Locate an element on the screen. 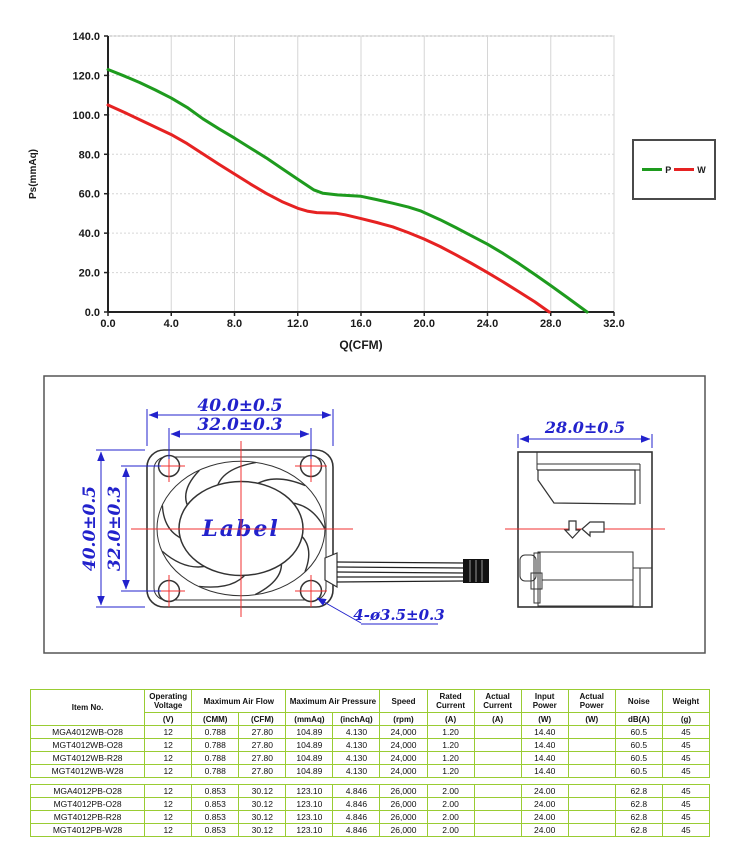  col-weight: Weight is located at coordinates (686, 701).